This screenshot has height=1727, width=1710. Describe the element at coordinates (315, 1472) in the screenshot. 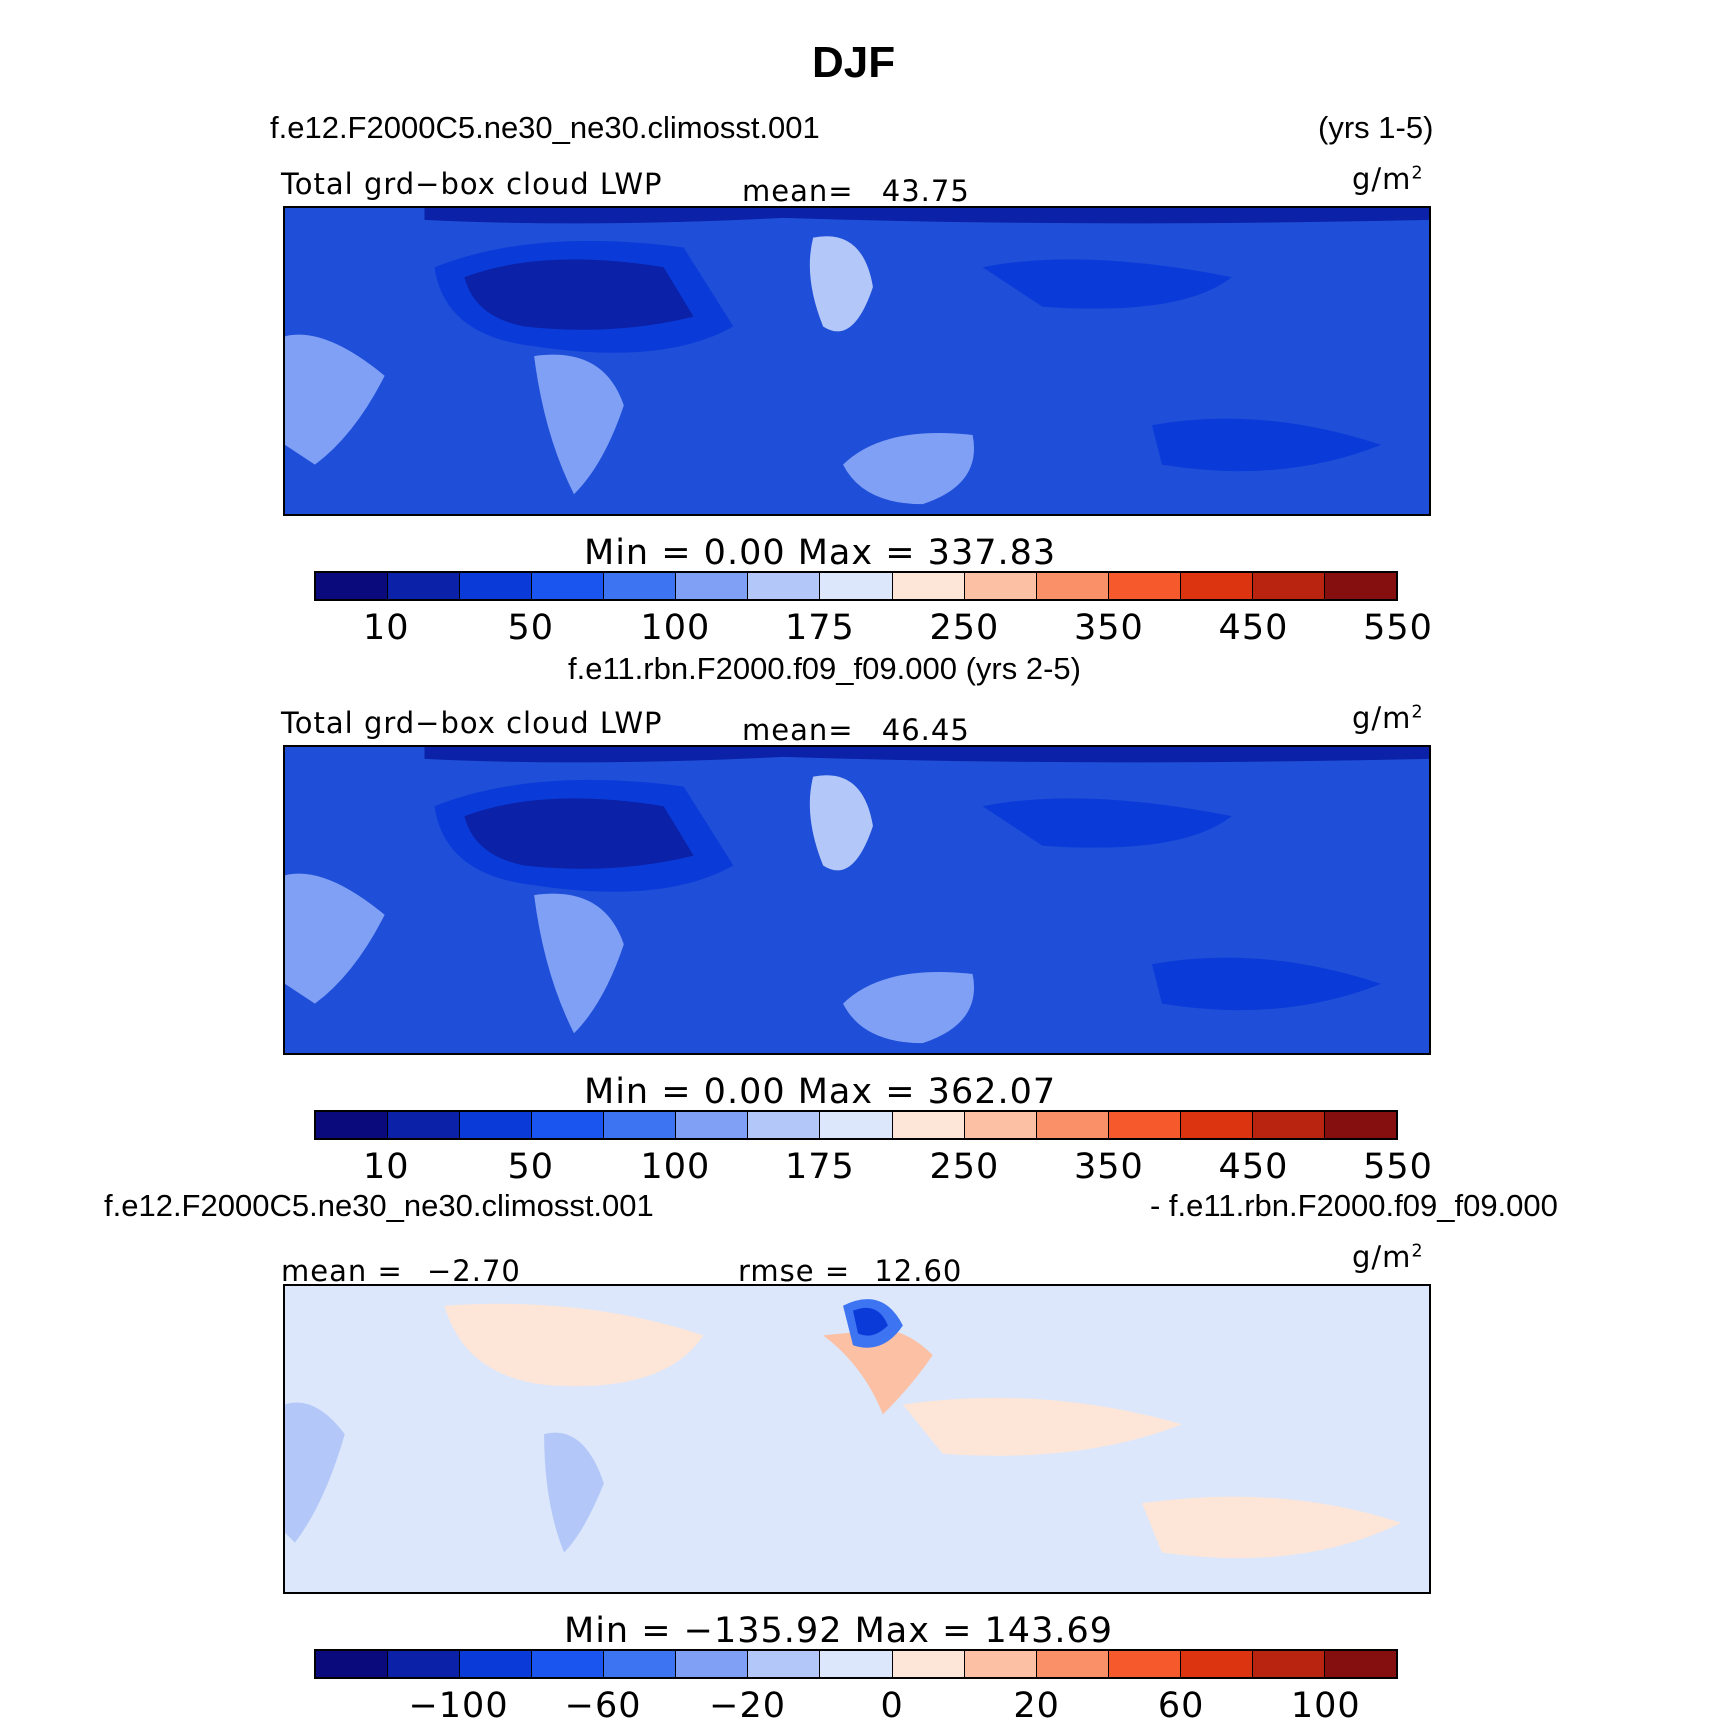

I see `panel3-cold-samerica` at that location.